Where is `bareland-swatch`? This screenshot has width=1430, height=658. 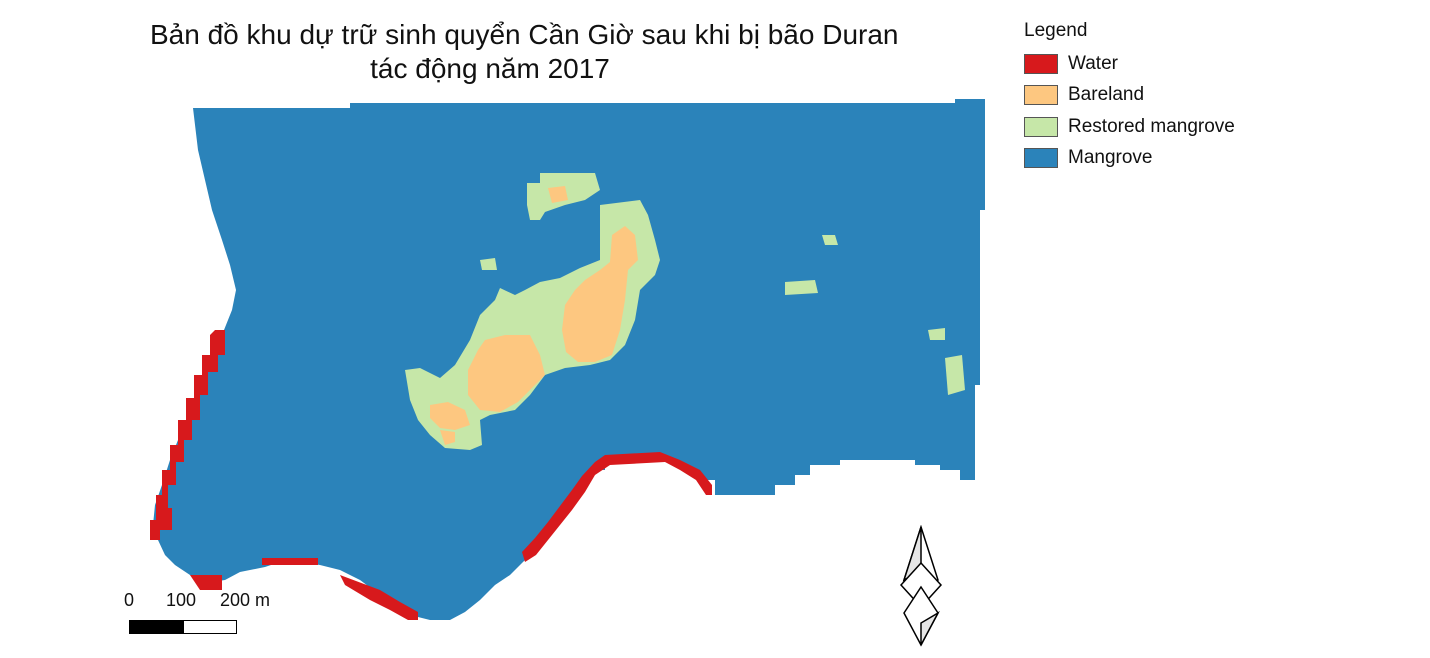
bareland-swatch is located at coordinates (1041, 95).